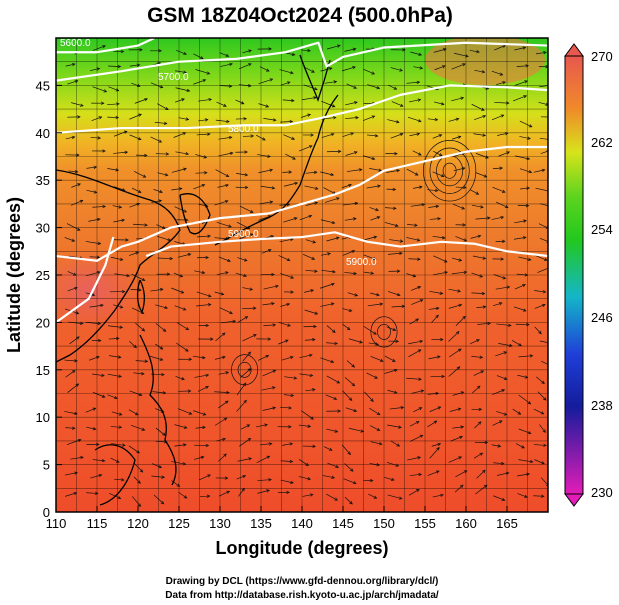 This screenshot has height=605, width=619. I want to click on coastline-philippines, so click(158, 410).